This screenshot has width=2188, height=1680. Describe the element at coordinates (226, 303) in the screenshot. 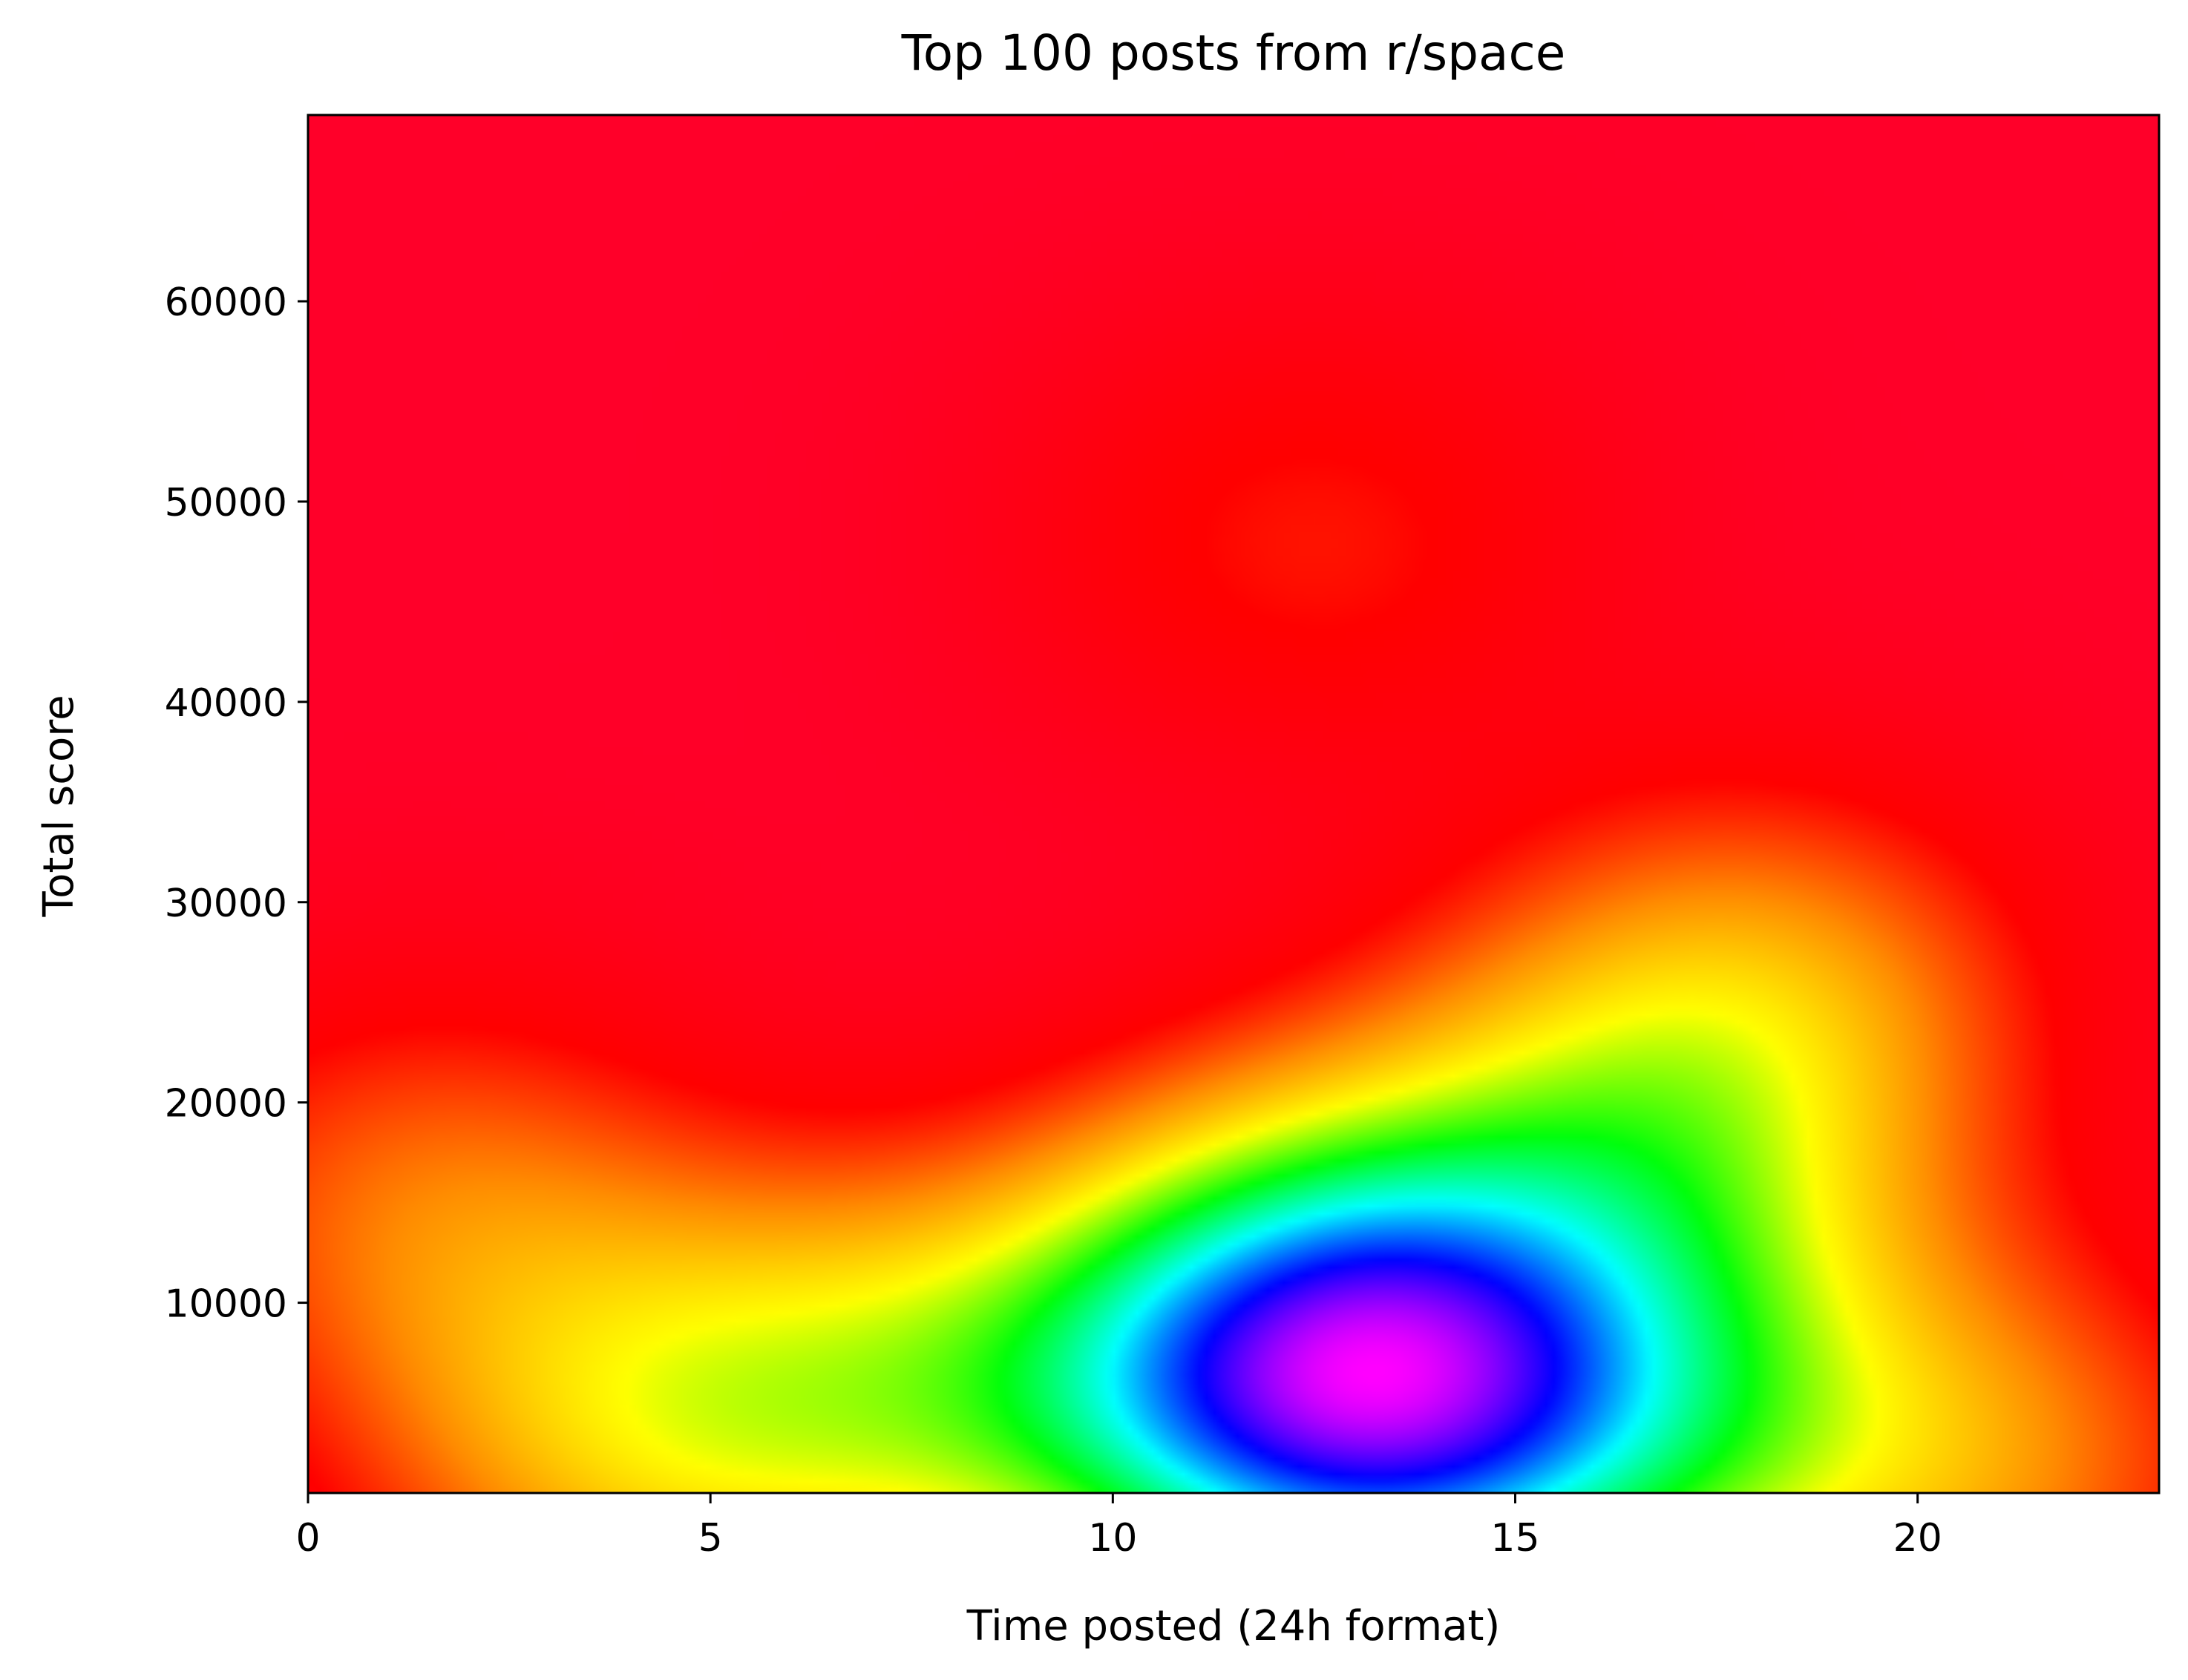

I see `y-tick-label: 60000` at that location.